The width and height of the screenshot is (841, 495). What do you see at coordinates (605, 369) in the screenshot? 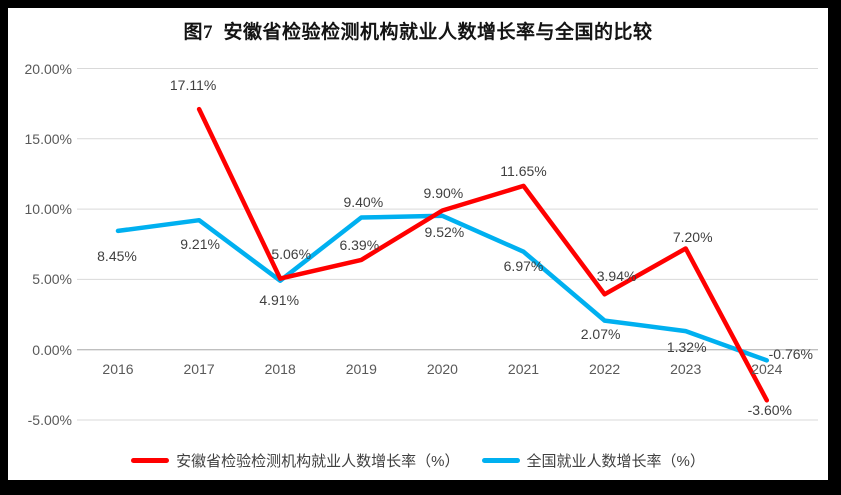
I see `x-category-label: 2022` at bounding box center [605, 369].